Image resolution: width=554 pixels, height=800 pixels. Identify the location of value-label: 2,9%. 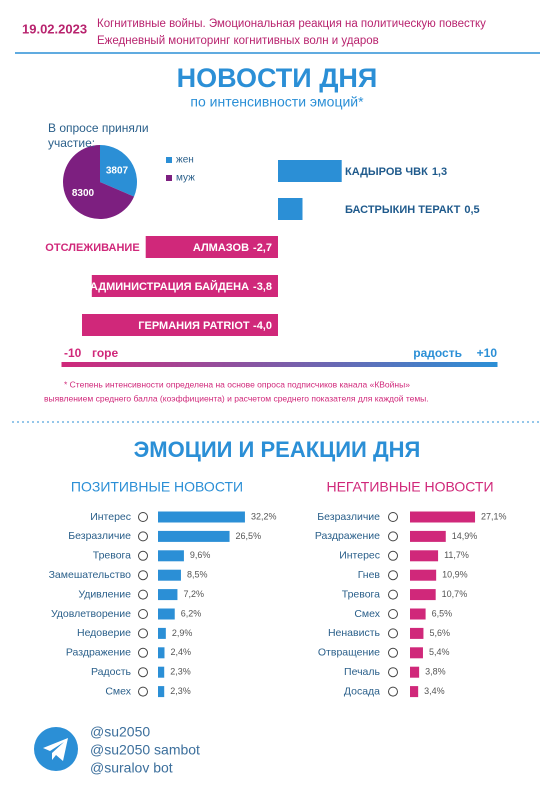
(182, 633).